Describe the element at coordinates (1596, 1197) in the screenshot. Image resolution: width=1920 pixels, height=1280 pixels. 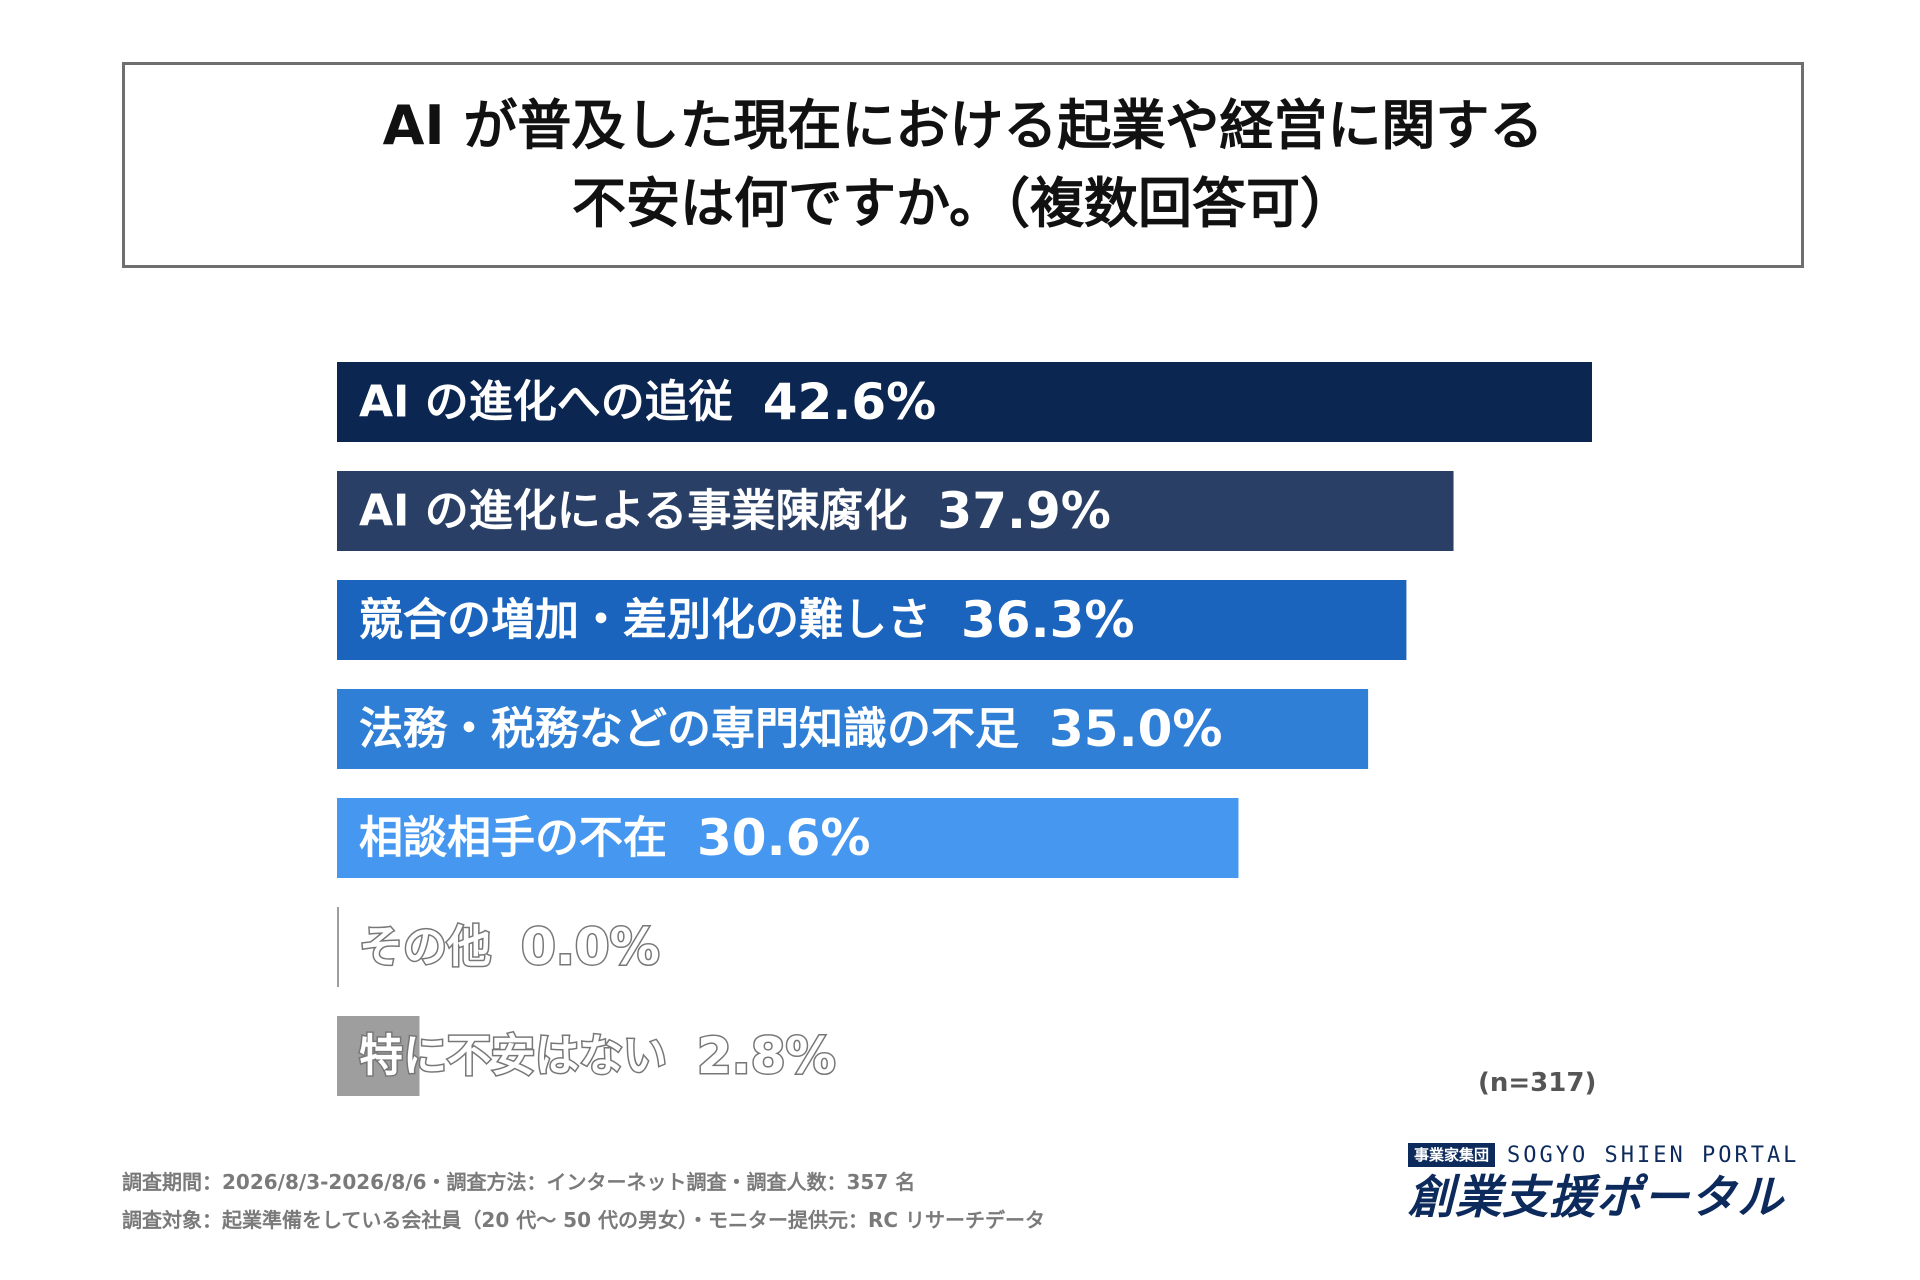
I see `logo-japanese-name: 創業支援ポータル` at that location.